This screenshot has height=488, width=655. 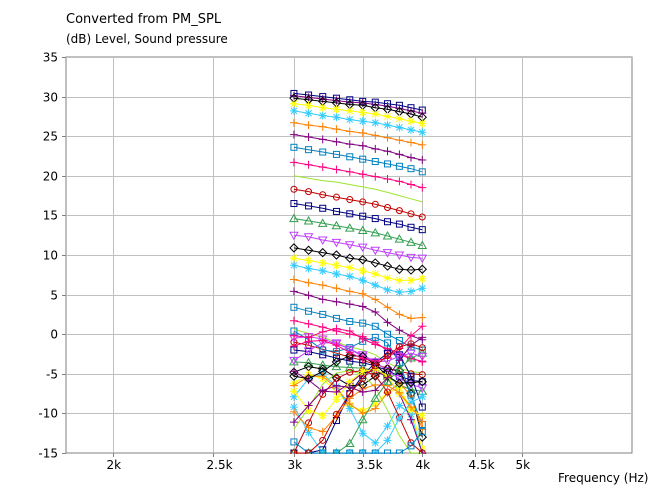 I want to click on y-tick-label: 0, so click(x=54, y=335).